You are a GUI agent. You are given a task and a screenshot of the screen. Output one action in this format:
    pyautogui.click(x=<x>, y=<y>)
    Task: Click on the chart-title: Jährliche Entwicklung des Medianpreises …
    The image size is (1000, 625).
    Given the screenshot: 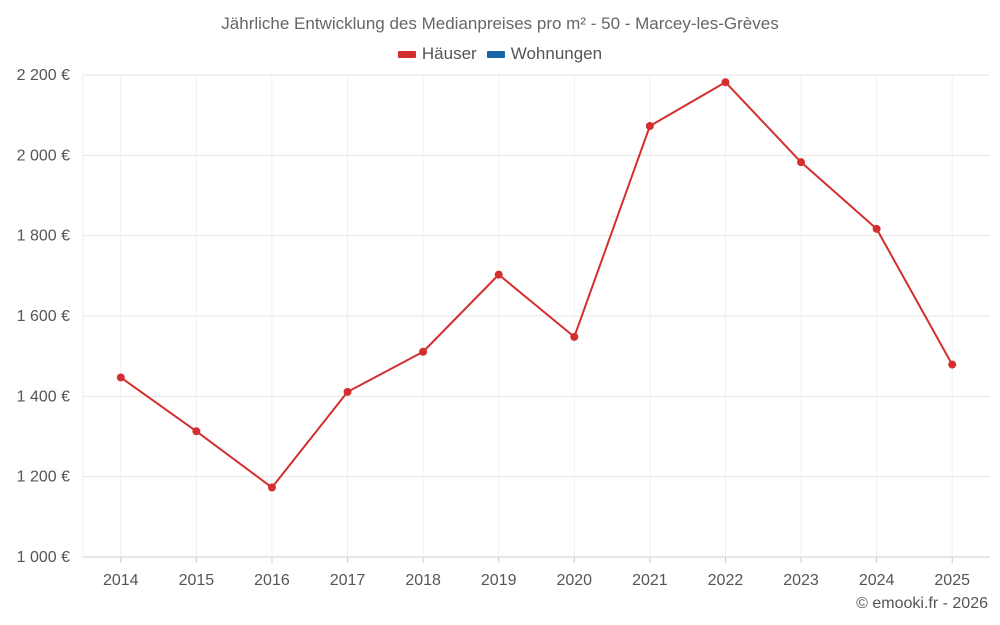 What is the action you would take?
    pyautogui.click(x=500, y=23)
    